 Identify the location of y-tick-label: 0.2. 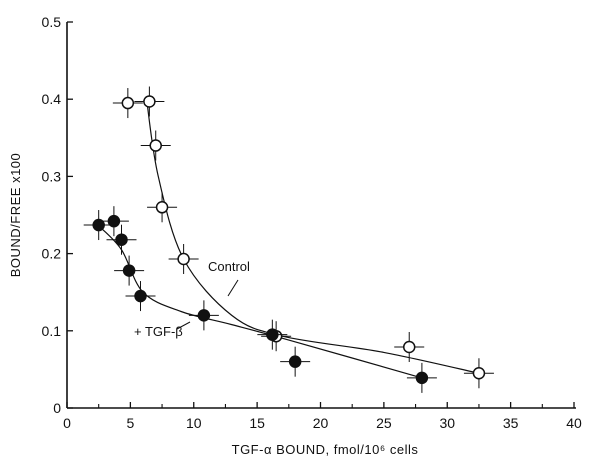
(52, 254).